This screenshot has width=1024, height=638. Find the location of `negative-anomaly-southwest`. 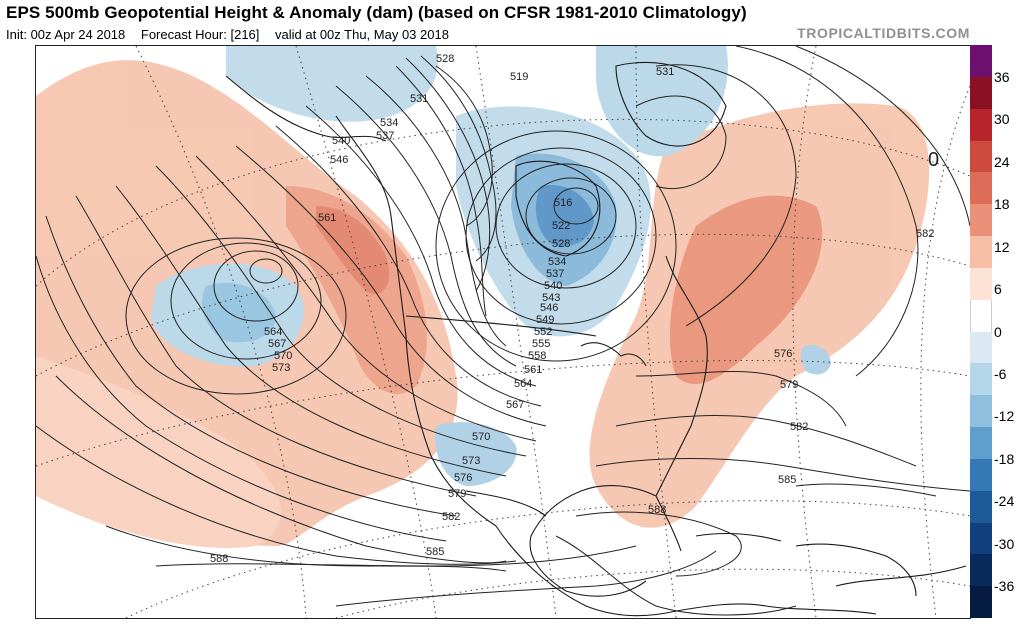

negative-anomaly-southwest is located at coordinates (476, 454).